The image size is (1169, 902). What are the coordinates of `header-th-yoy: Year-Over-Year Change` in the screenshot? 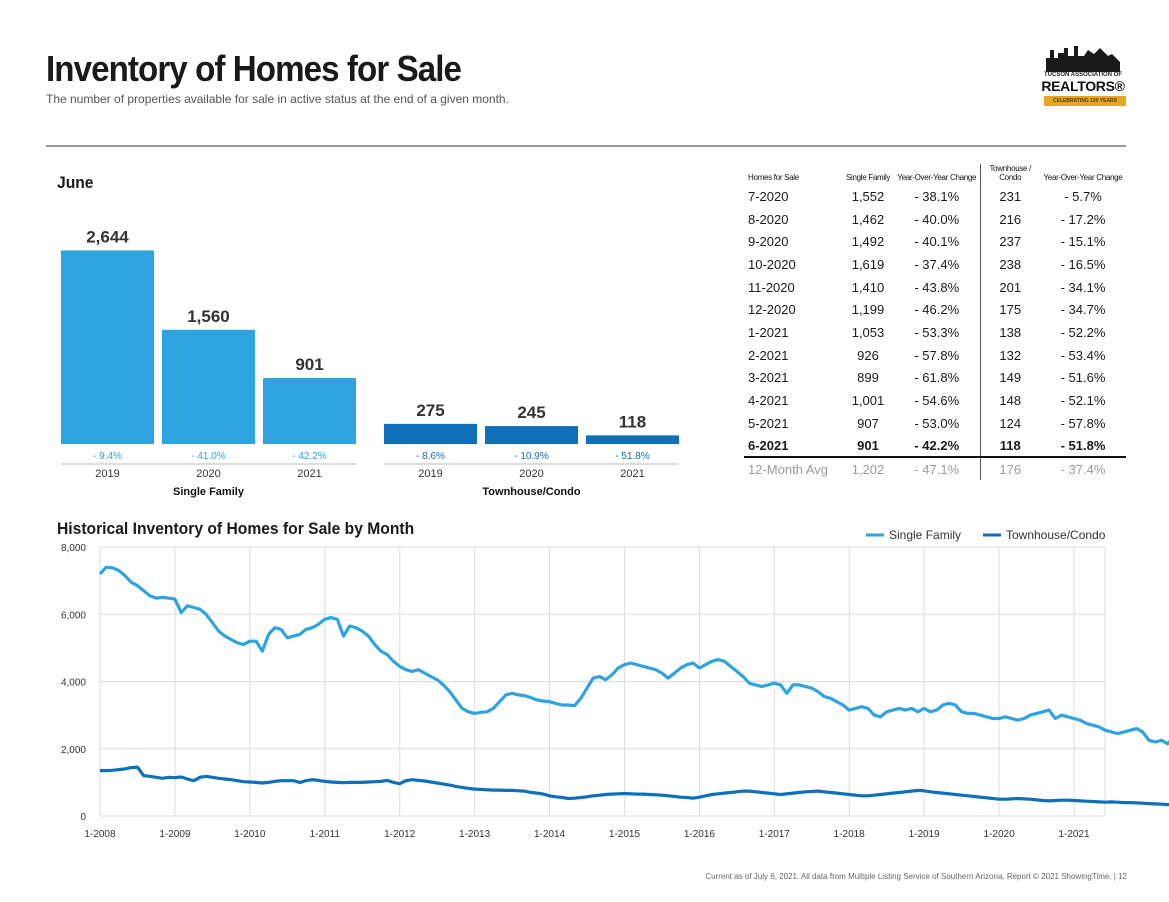 It's located at (1083, 177).